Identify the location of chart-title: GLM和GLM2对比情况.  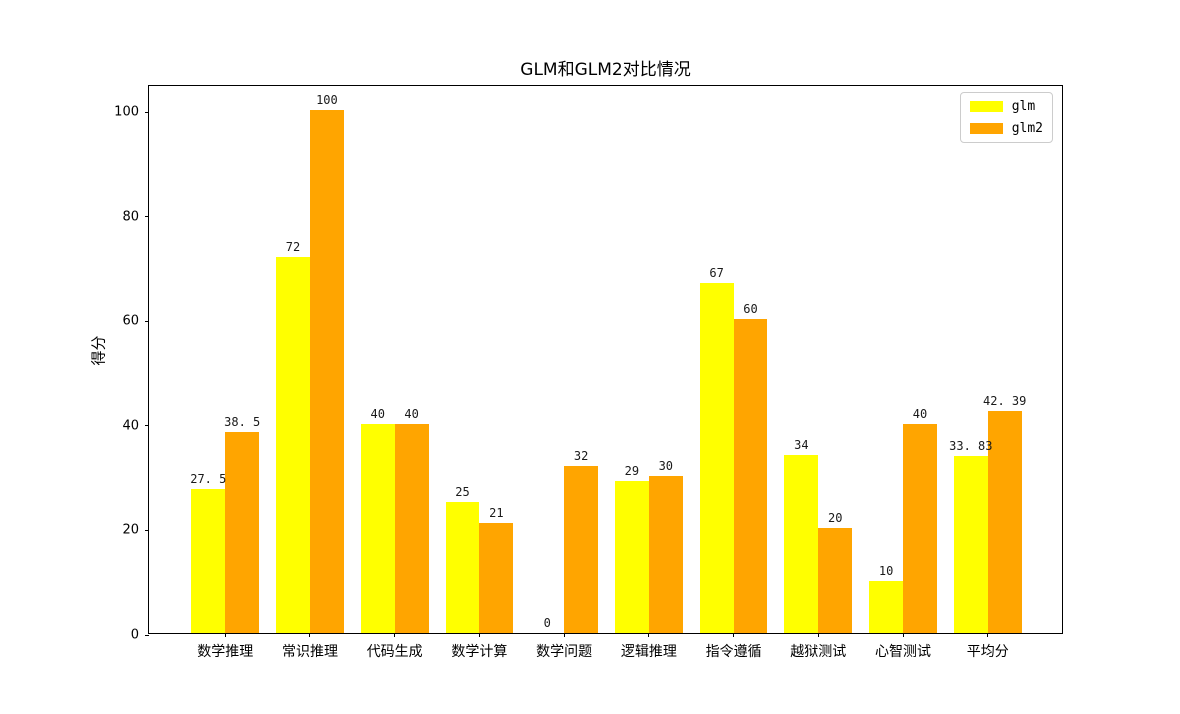
(605, 70).